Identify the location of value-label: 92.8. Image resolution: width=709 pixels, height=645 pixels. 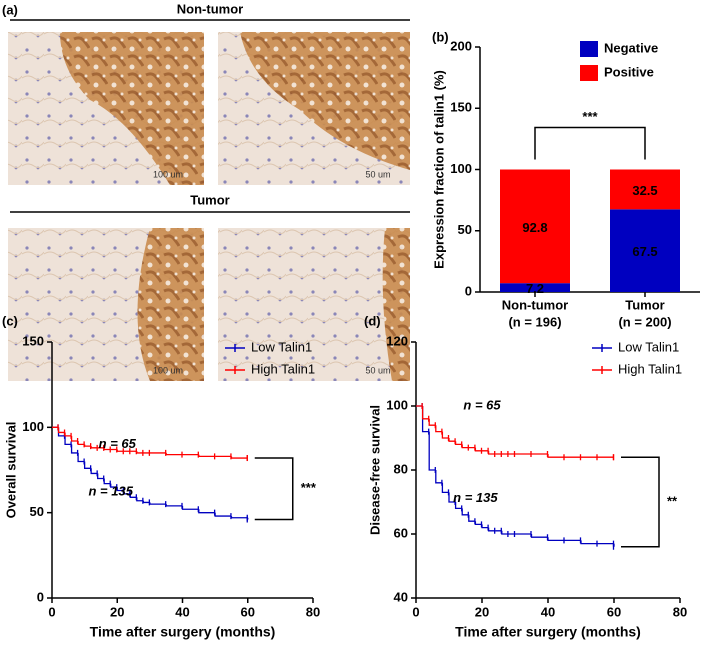
(534, 227).